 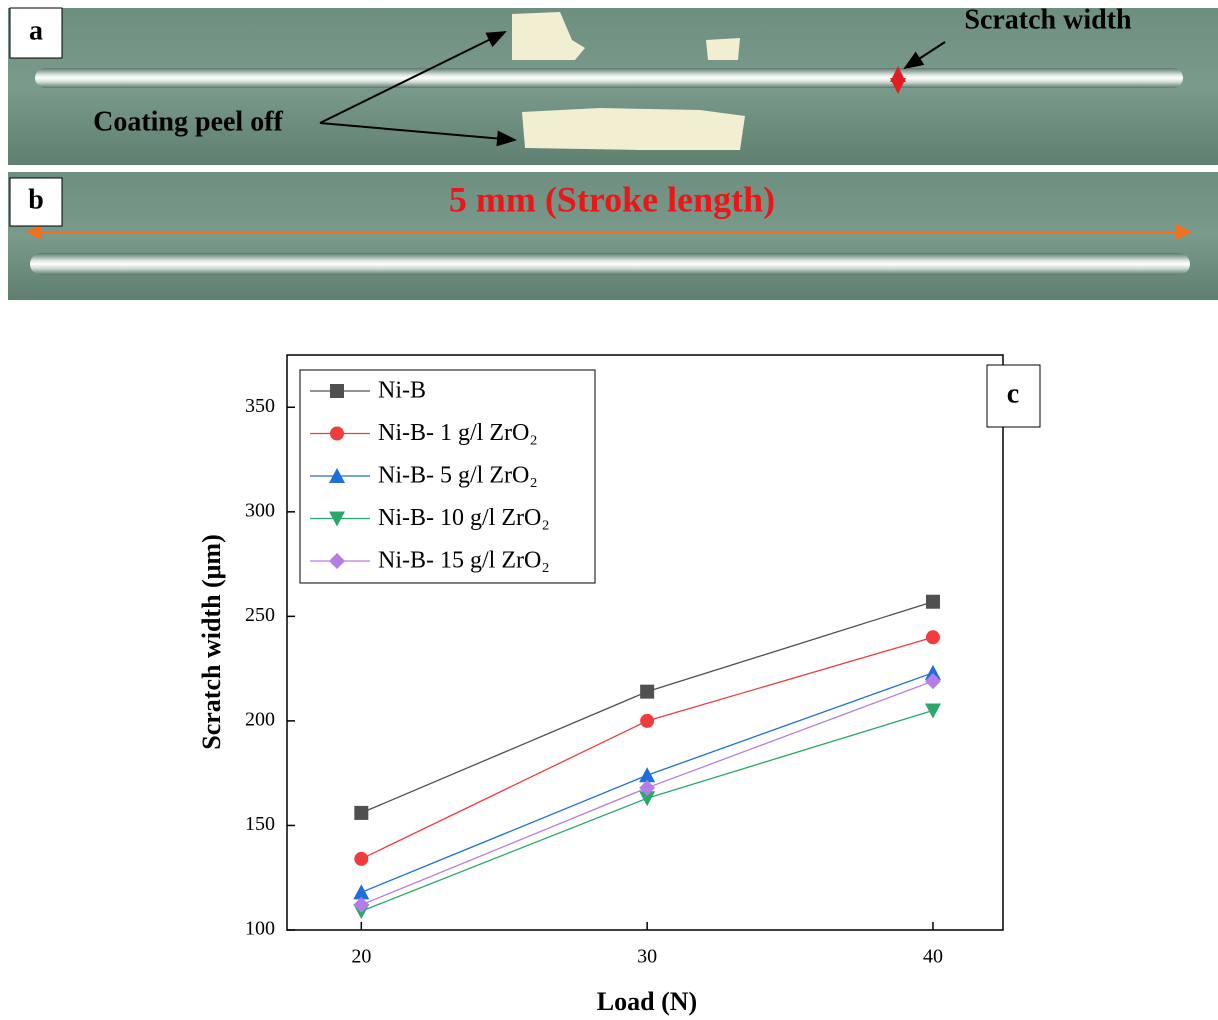 I want to click on panel-label-box, so click(x=1013, y=396).